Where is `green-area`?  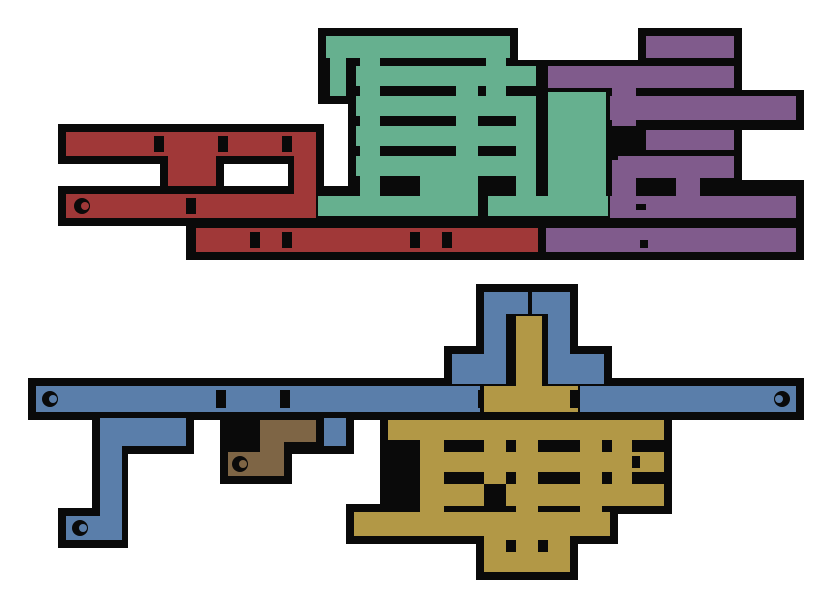 green-area is located at coordinates (463, 126).